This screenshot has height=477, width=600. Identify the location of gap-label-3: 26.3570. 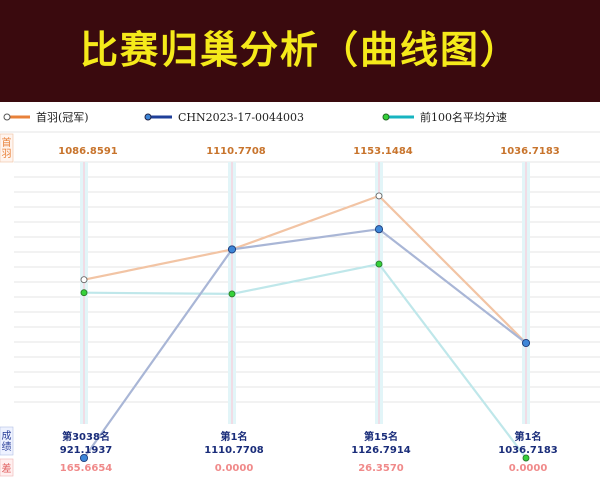
(381, 468).